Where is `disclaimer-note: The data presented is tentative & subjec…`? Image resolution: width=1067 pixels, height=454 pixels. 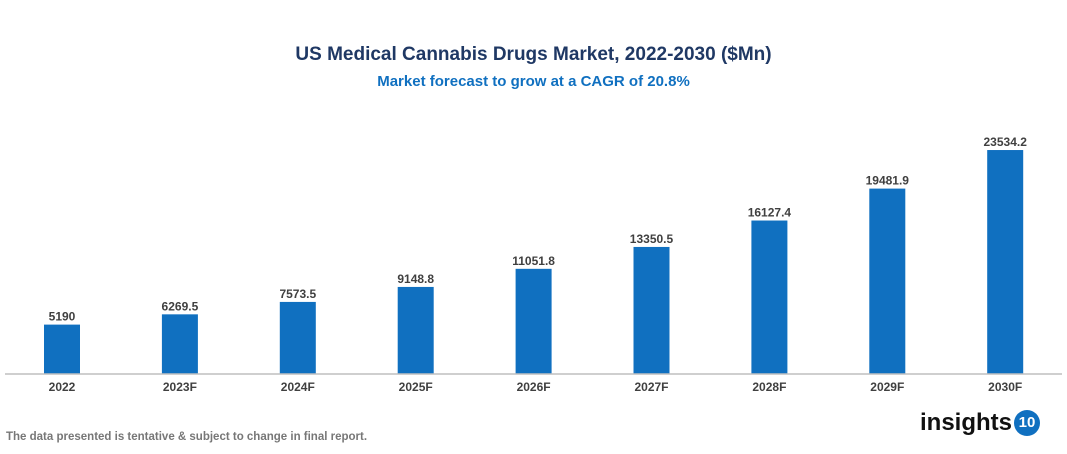
disclaimer-note: The data presented is tentative & subjec… is located at coordinates (187, 437).